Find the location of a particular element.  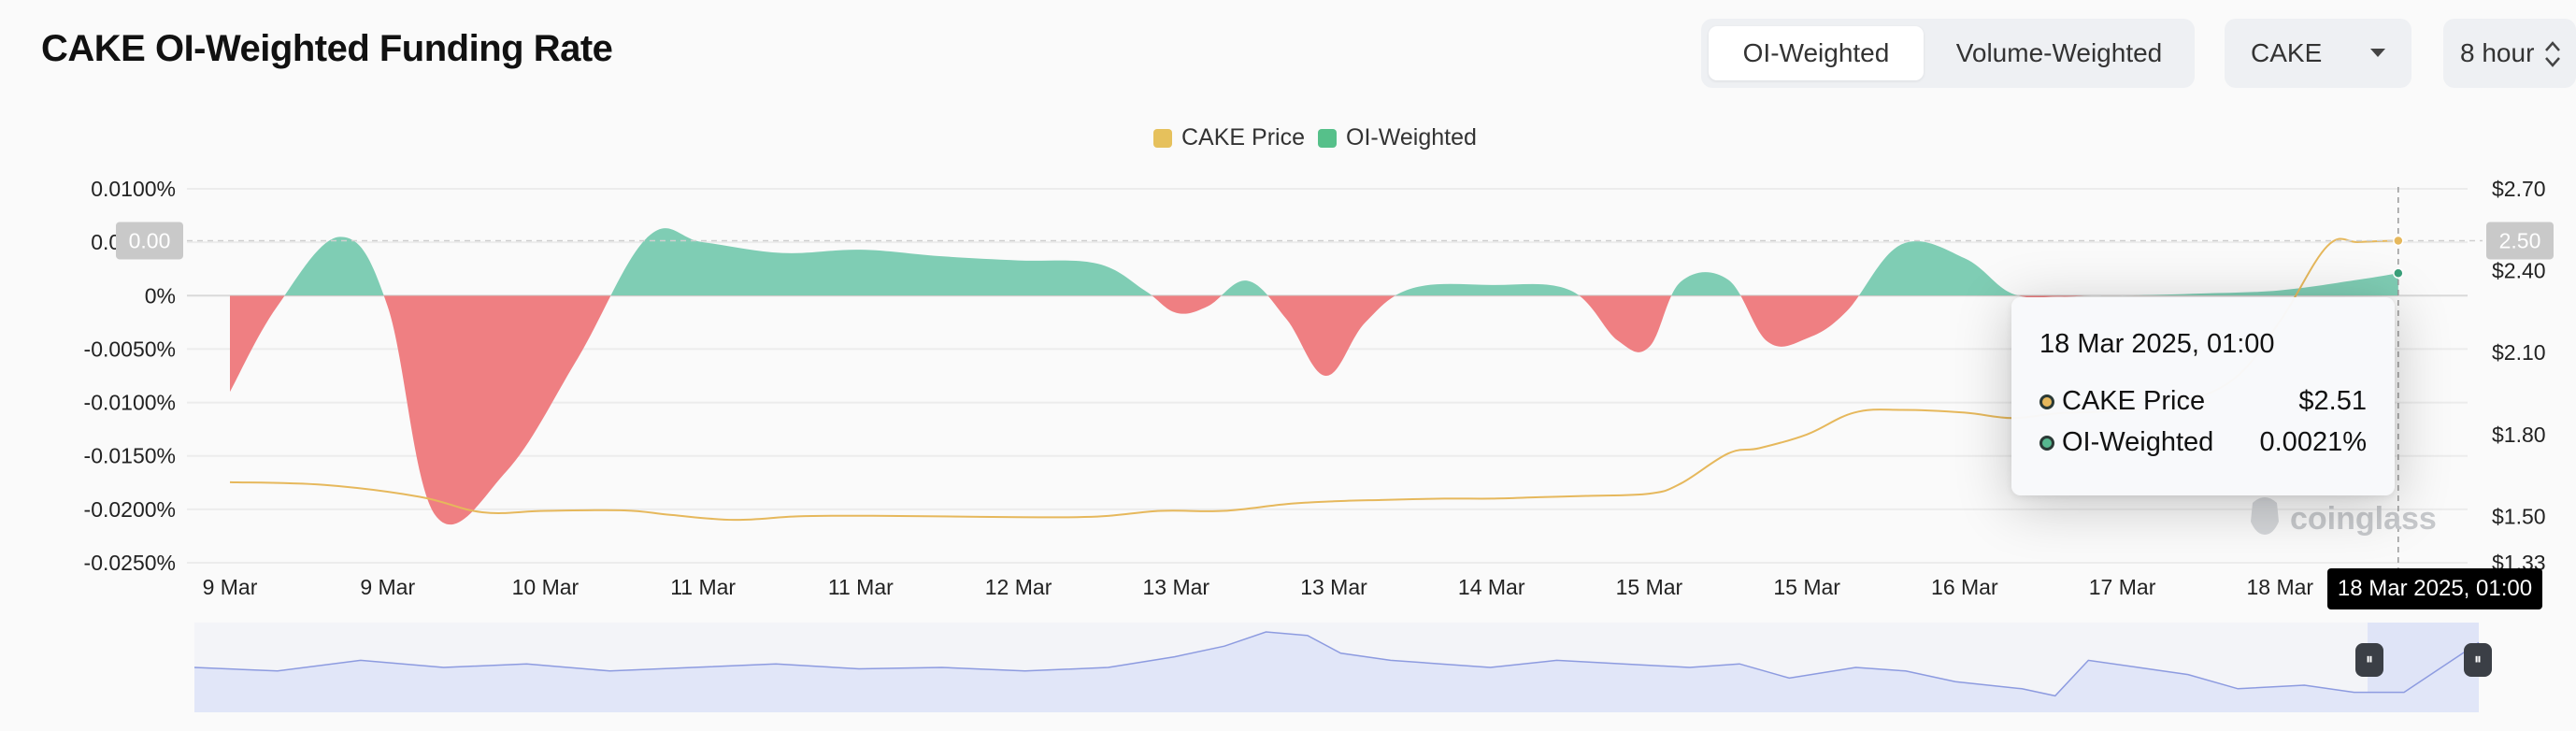

chart-legend: CAKE Price OI-Weighted is located at coordinates (1288, 137).